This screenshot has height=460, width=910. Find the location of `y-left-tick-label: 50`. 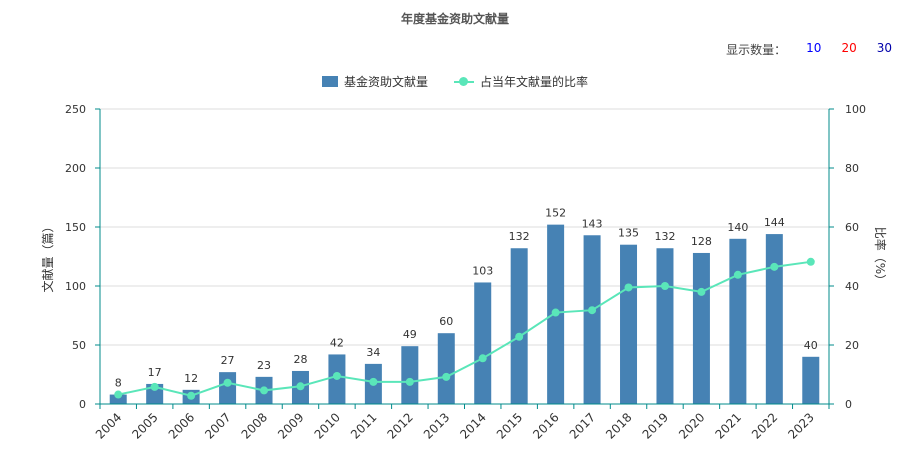

y-left-tick-label: 50 is located at coordinates (79, 345).